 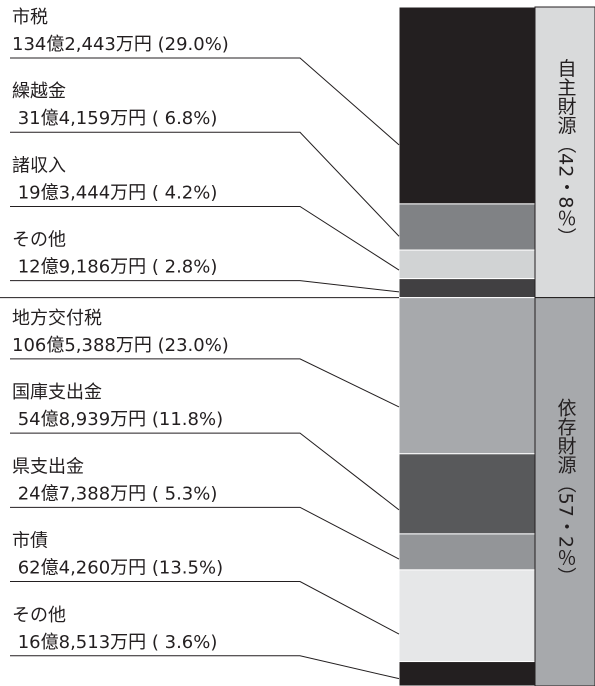 What do you see at coordinates (114, 192) in the screenshot?
I see `value-label: 19億3,444万円 ( 4.2%)` at bounding box center [114, 192].